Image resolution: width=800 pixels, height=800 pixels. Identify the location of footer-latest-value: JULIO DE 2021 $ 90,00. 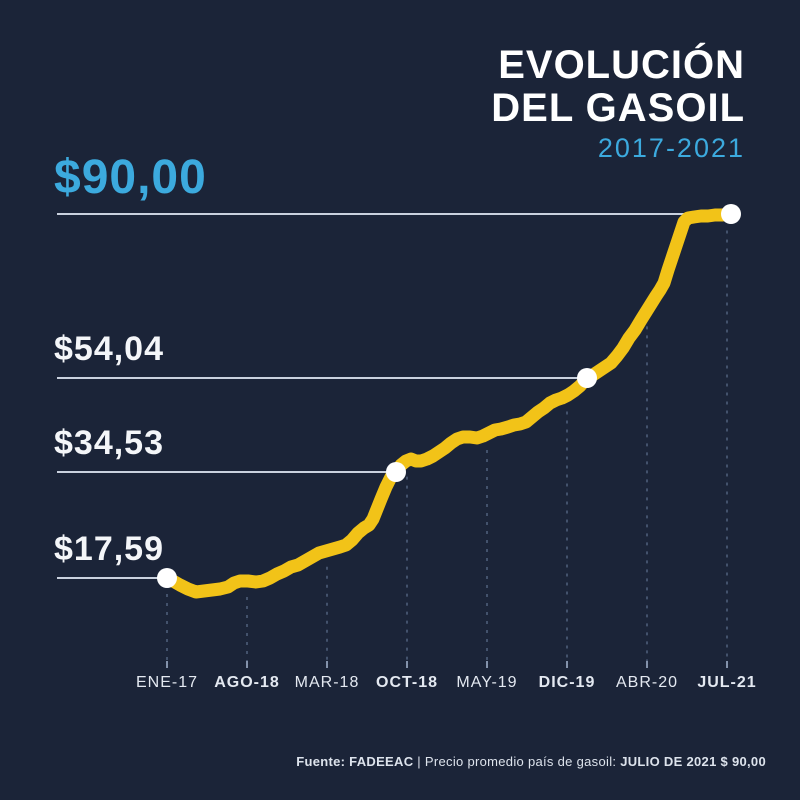
(693, 761).